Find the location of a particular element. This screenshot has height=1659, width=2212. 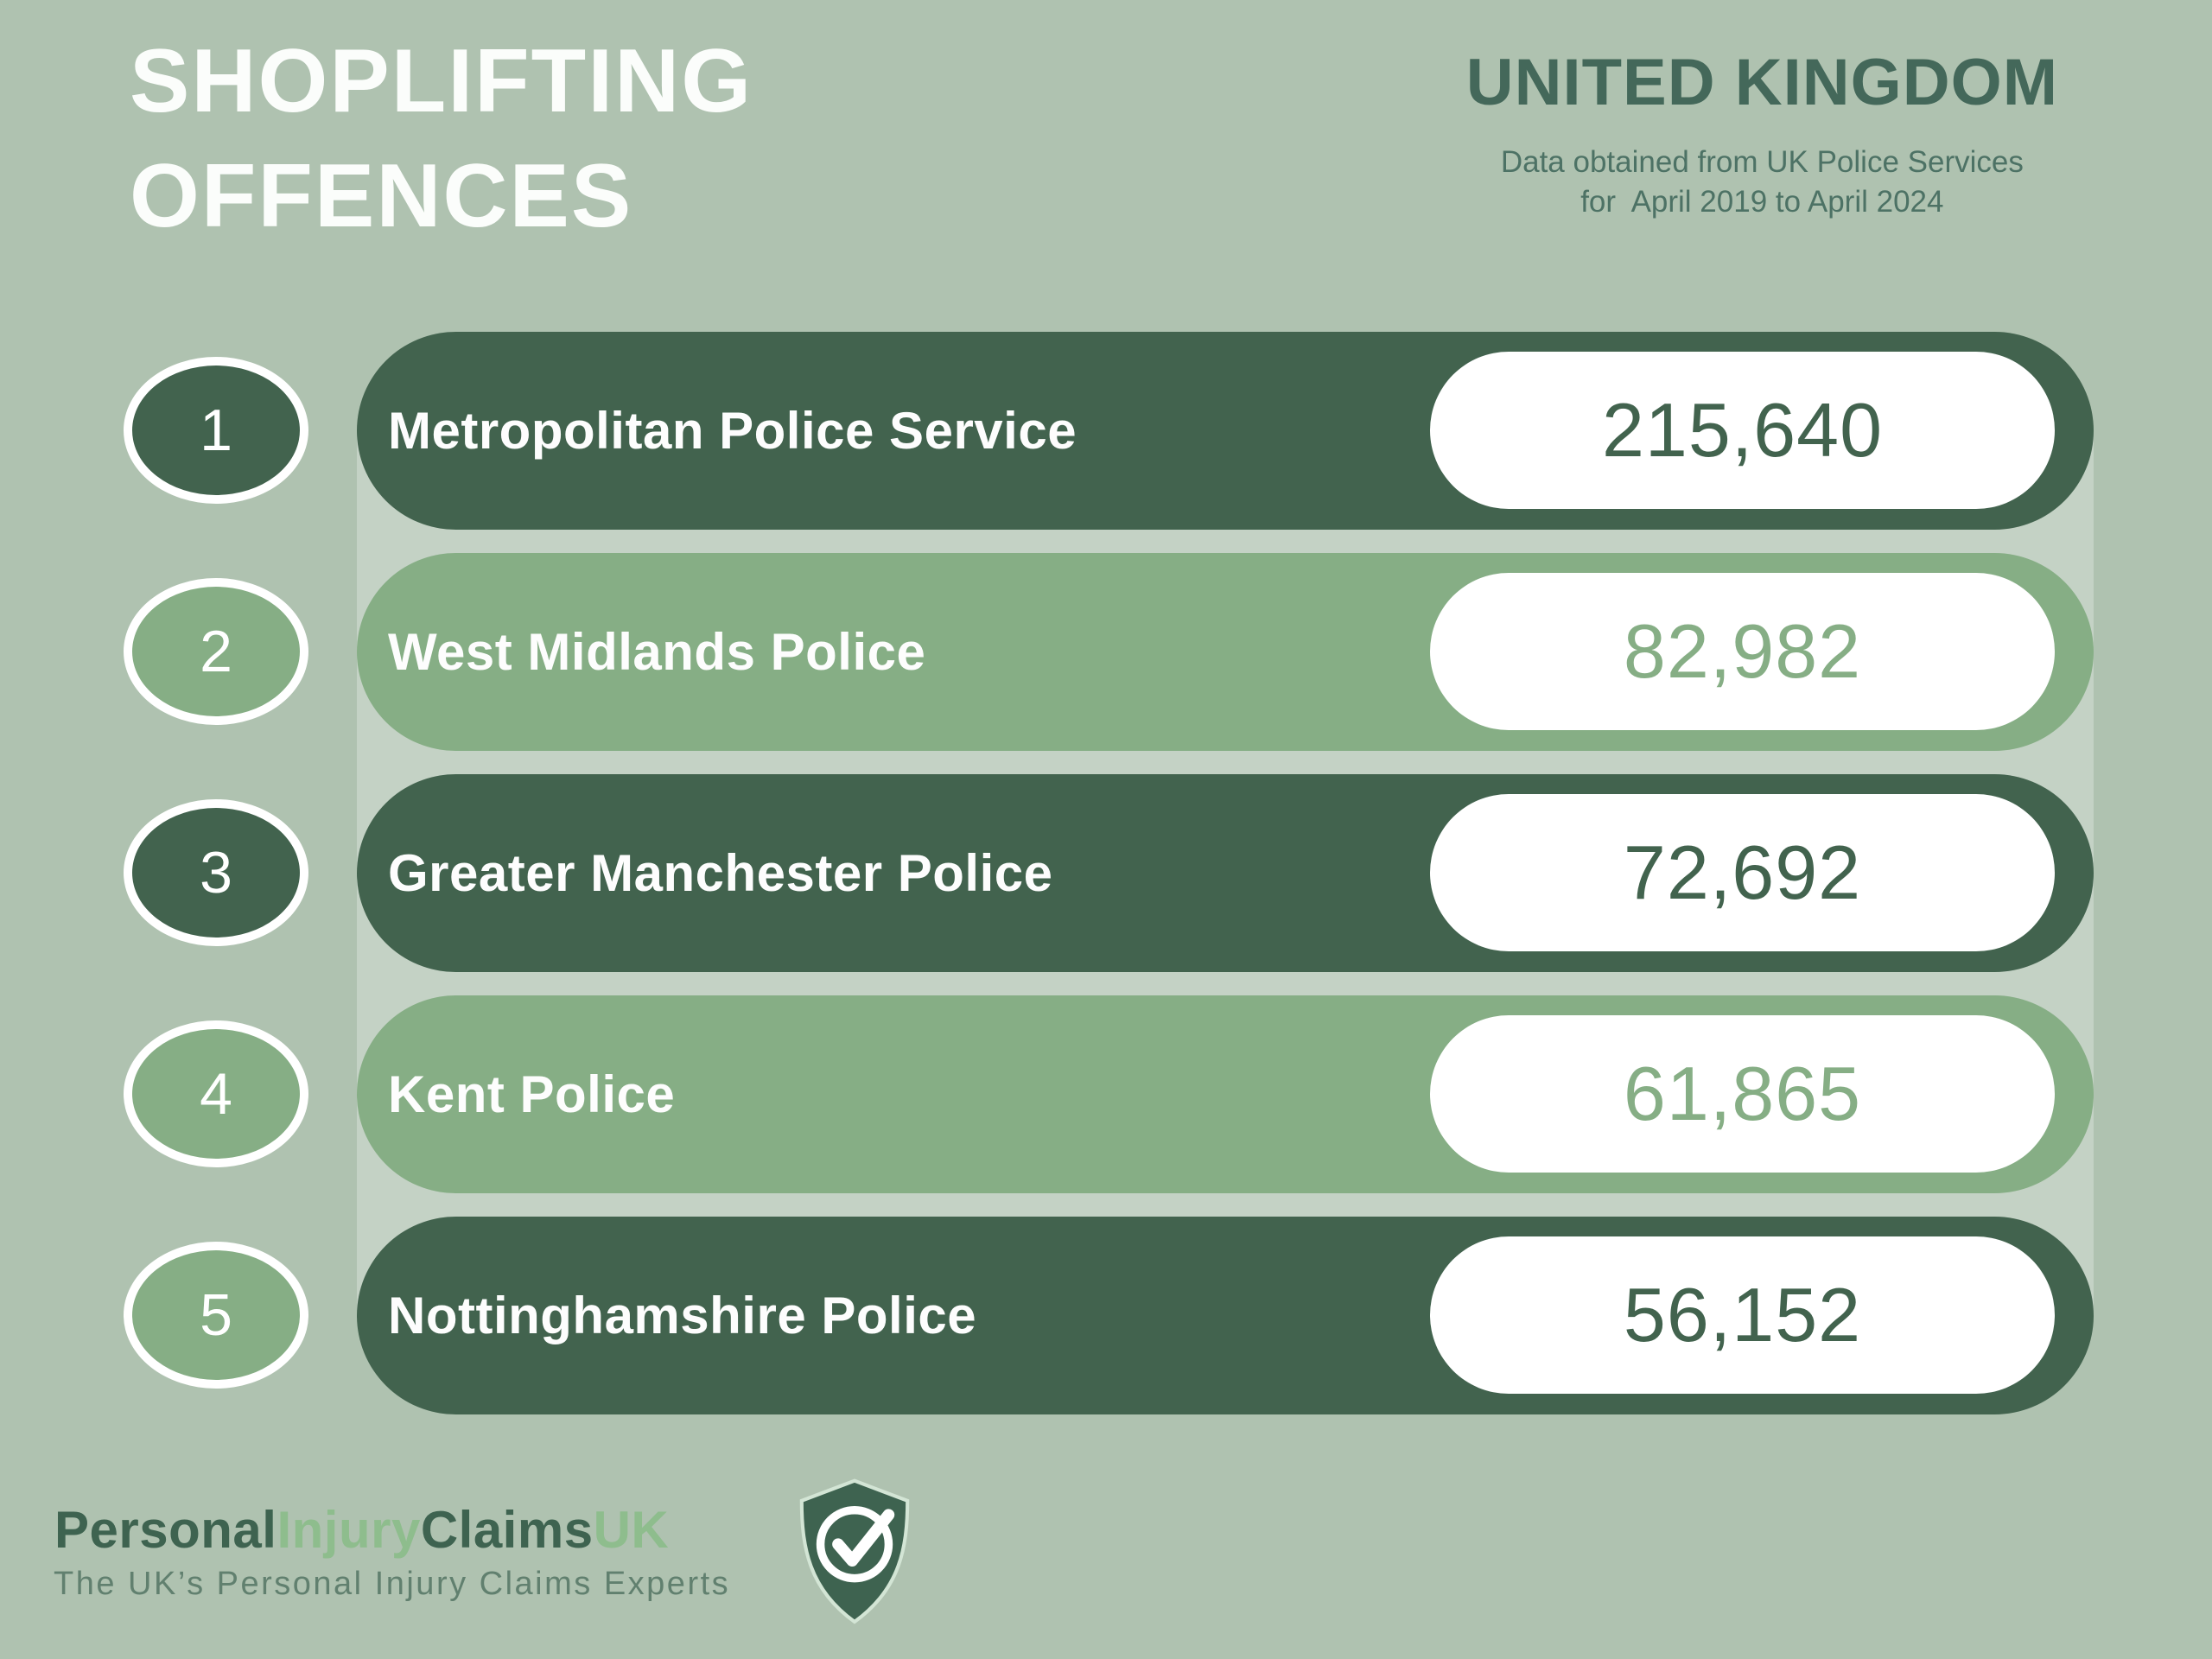

offence-count: 72,692 is located at coordinates (1742, 872).